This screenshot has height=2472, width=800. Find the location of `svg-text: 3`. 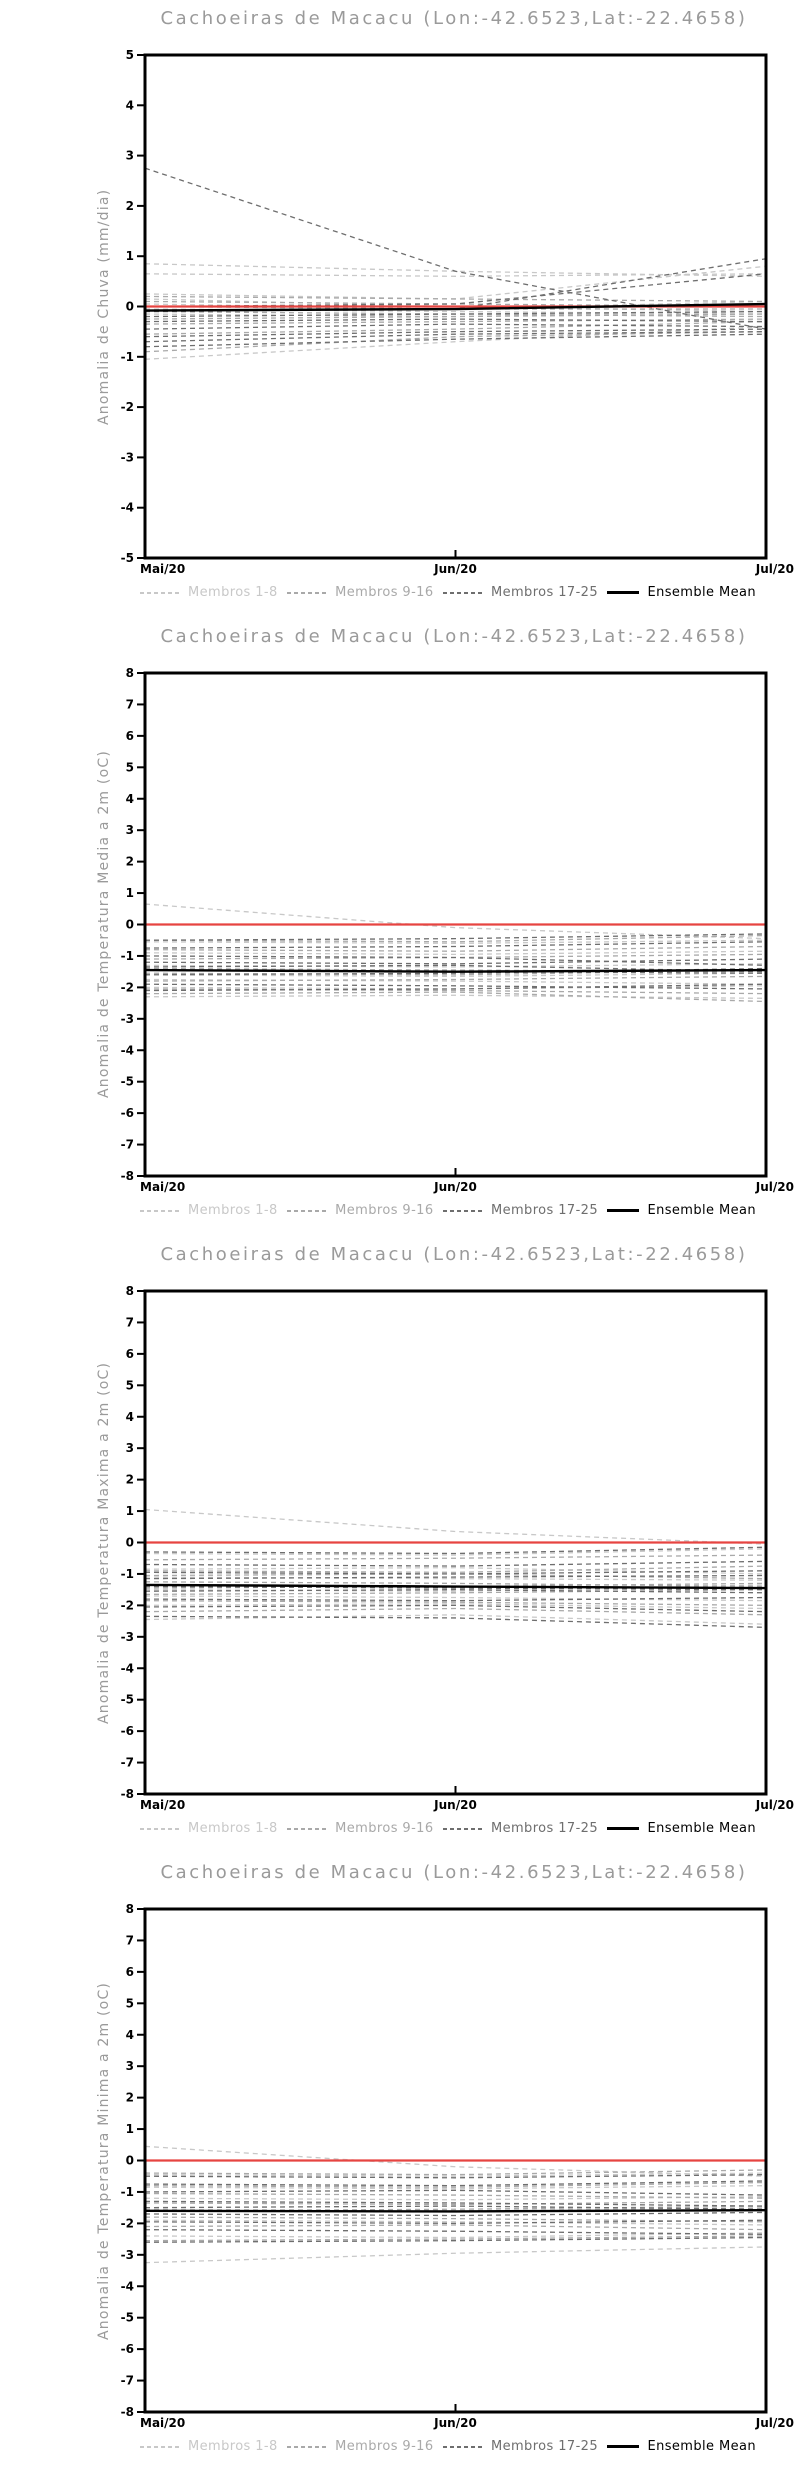

svg-text: 3 is located at coordinates (130, 1448).